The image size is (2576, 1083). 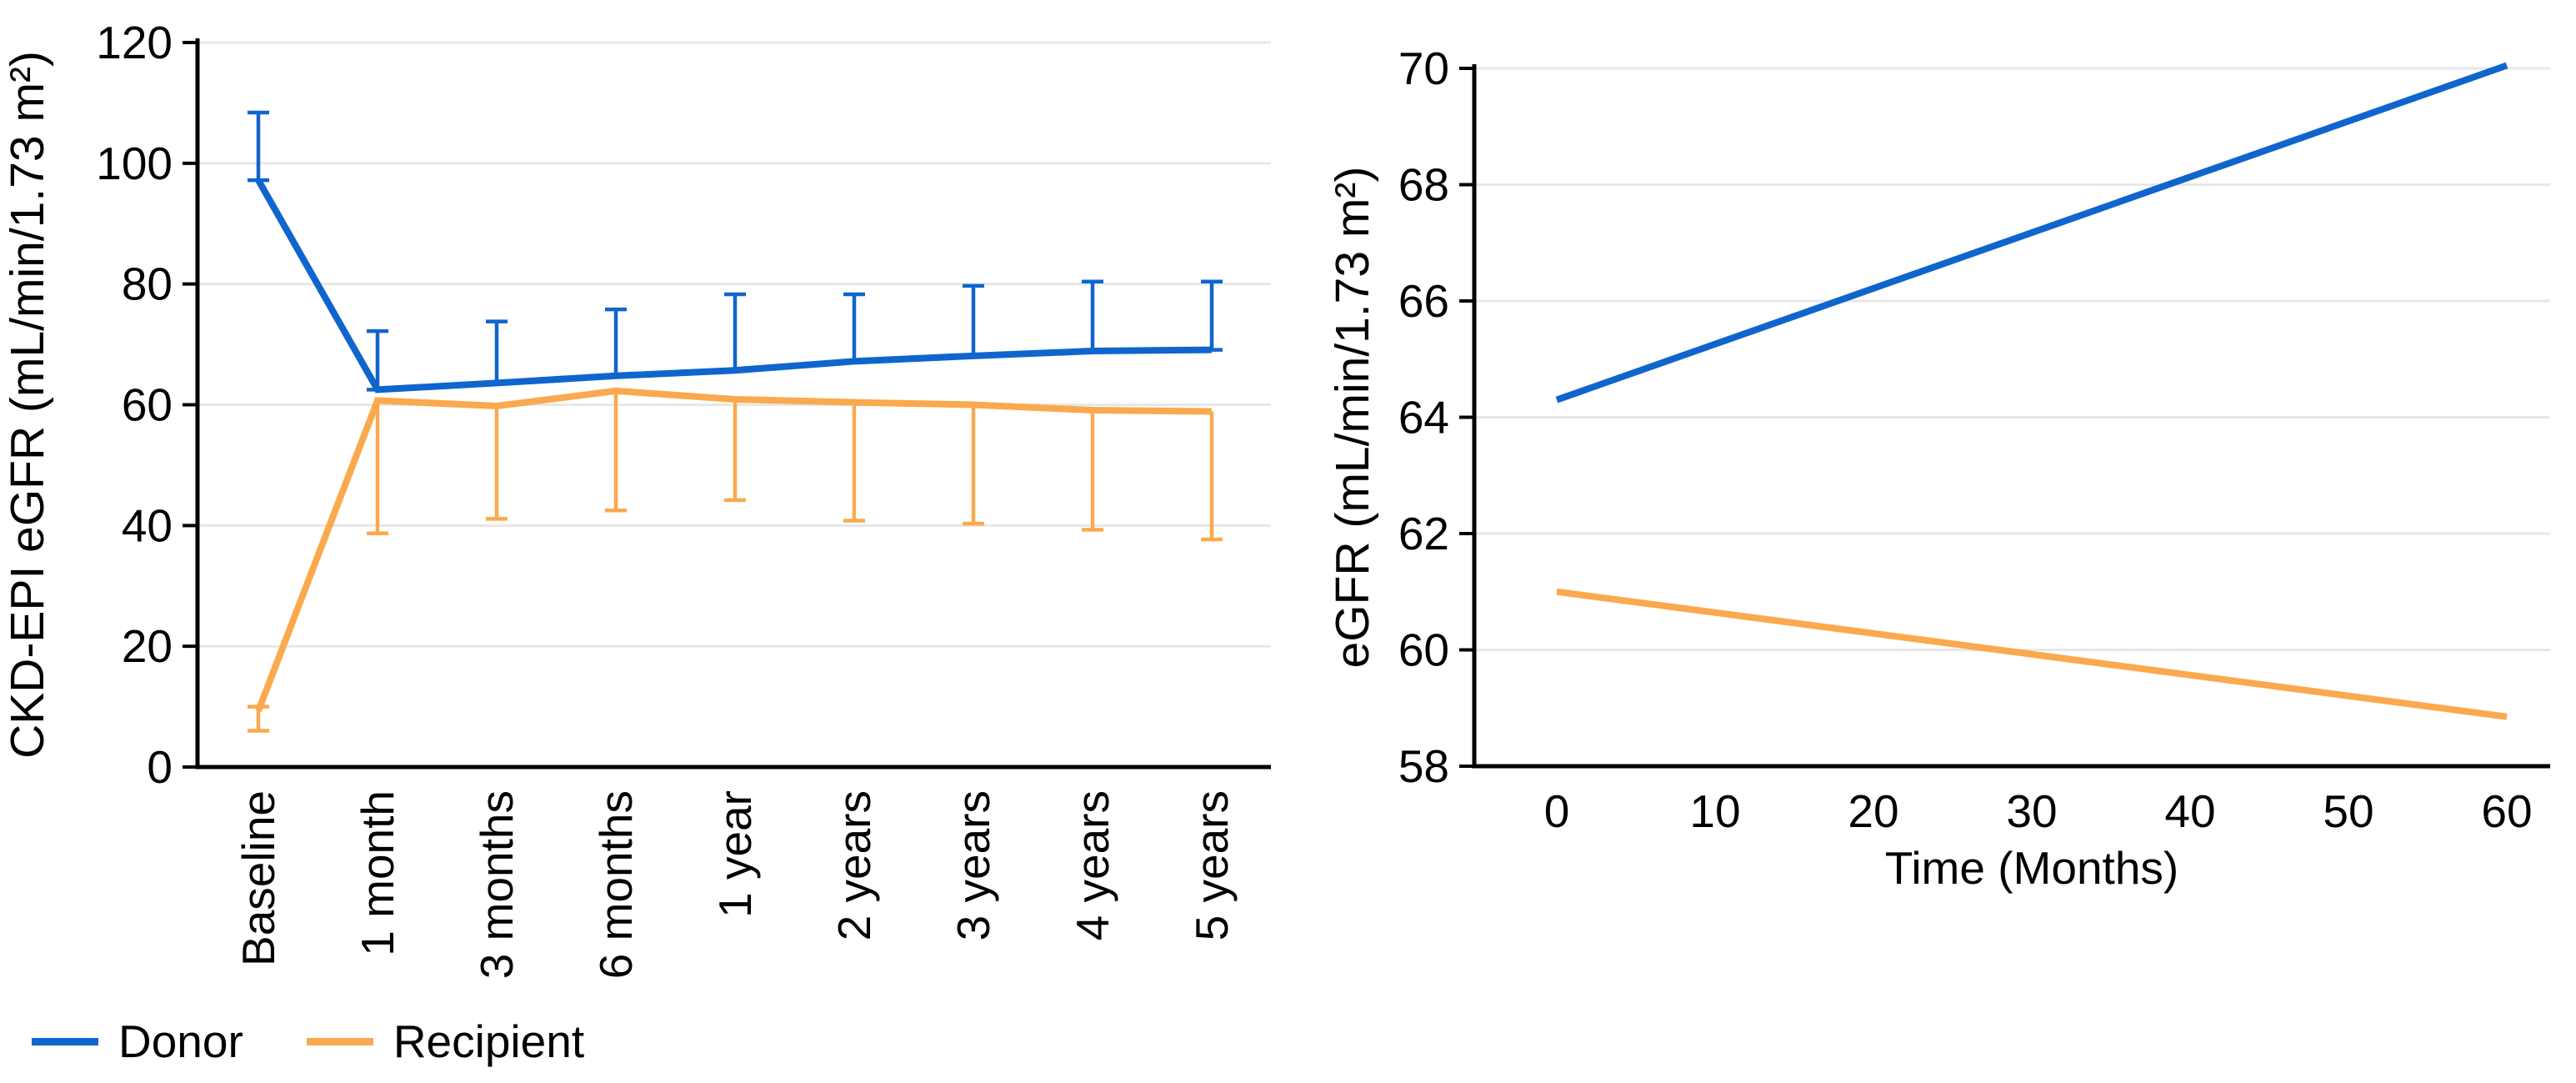 What do you see at coordinates (339, 1042) in the screenshot?
I see `recipient-line-swatch` at bounding box center [339, 1042].